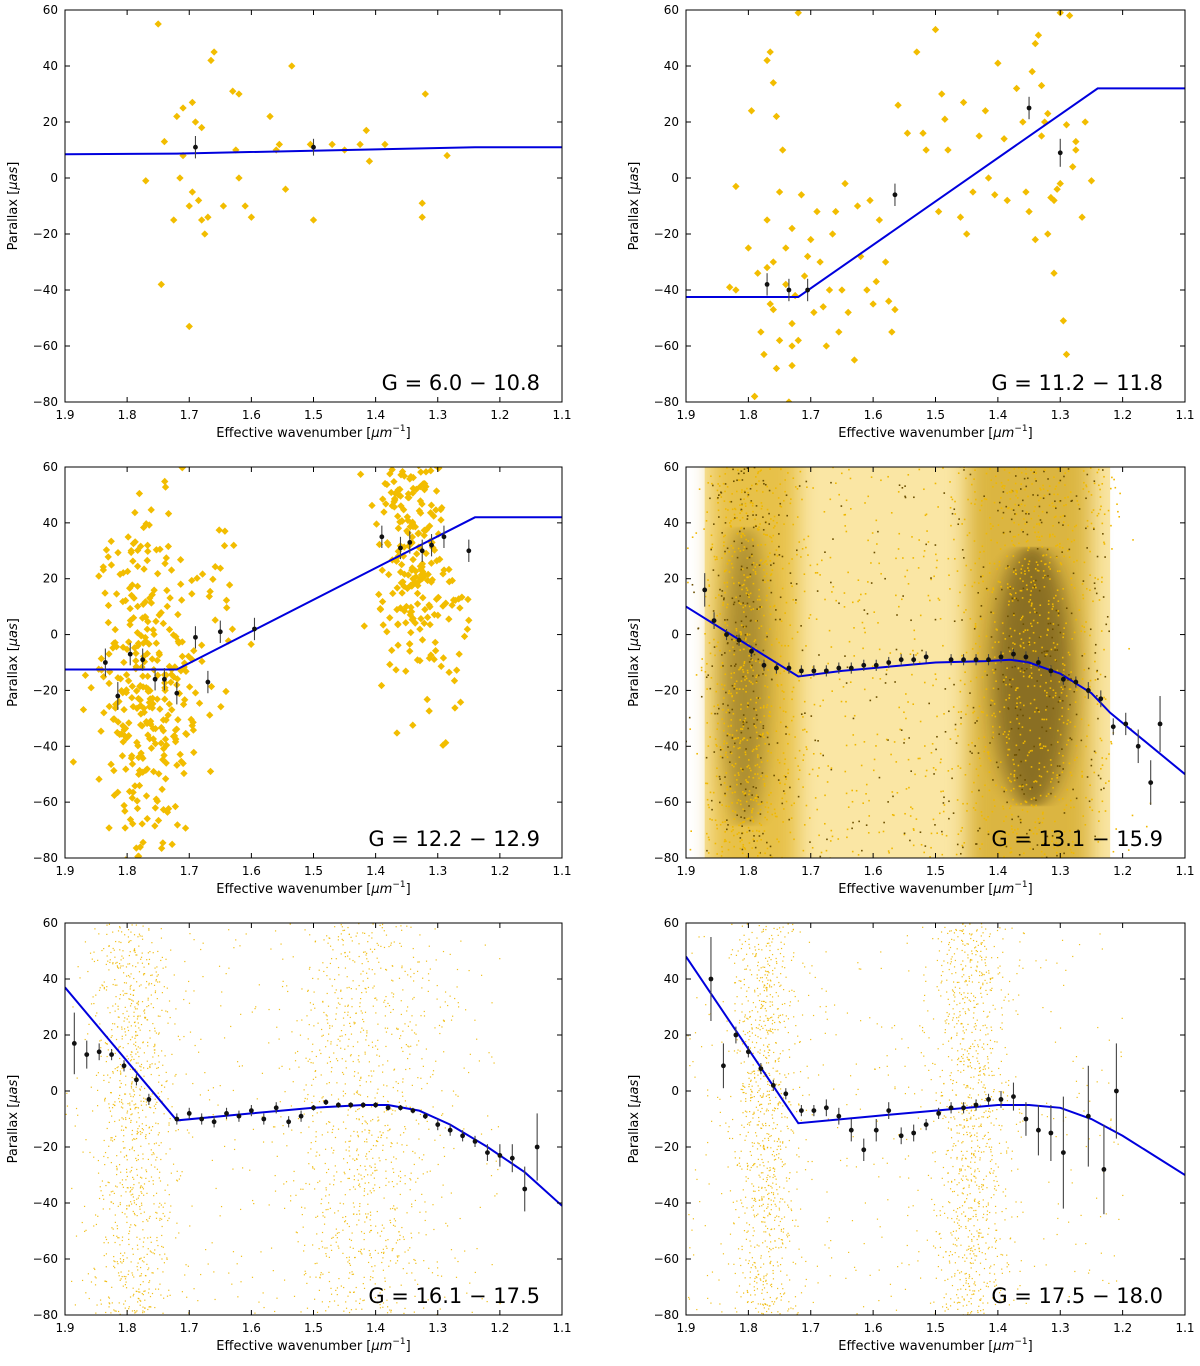 This screenshot has height=1366, width=1200. I want to click on y-tick-label: 40, so click(671, 979).